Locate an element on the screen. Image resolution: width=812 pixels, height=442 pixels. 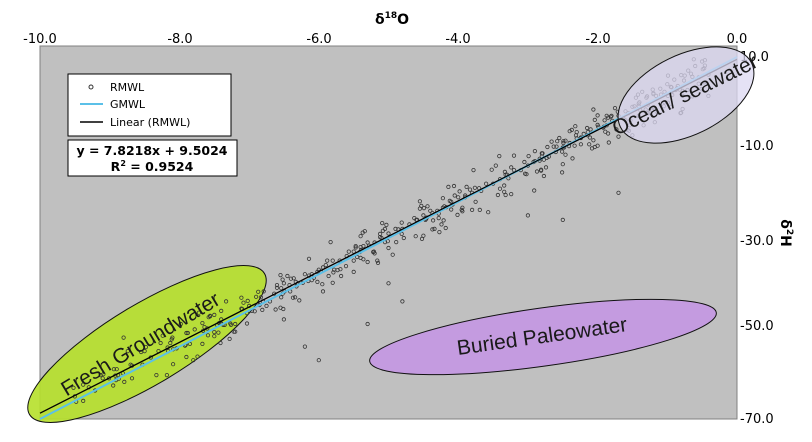
y-tick-label: -10.0 is located at coordinates (757, 146).